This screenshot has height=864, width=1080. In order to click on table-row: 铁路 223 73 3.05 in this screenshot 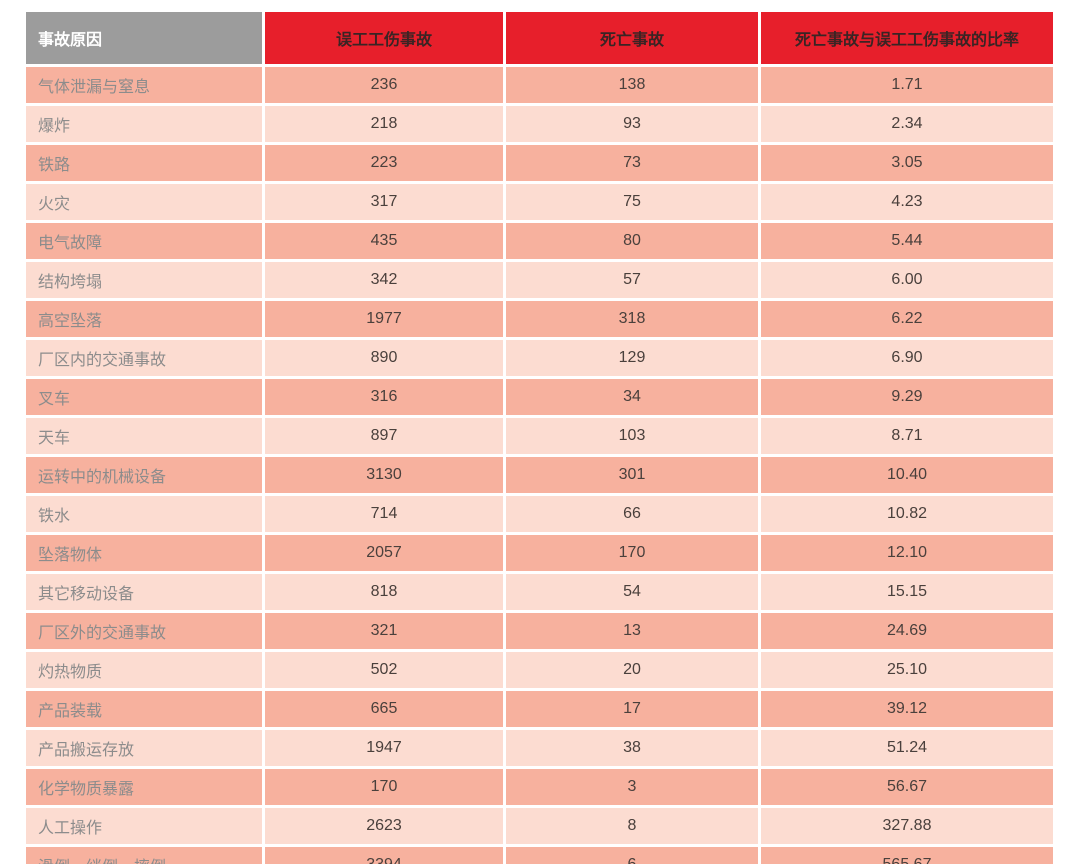, I will do `click(539, 163)`.